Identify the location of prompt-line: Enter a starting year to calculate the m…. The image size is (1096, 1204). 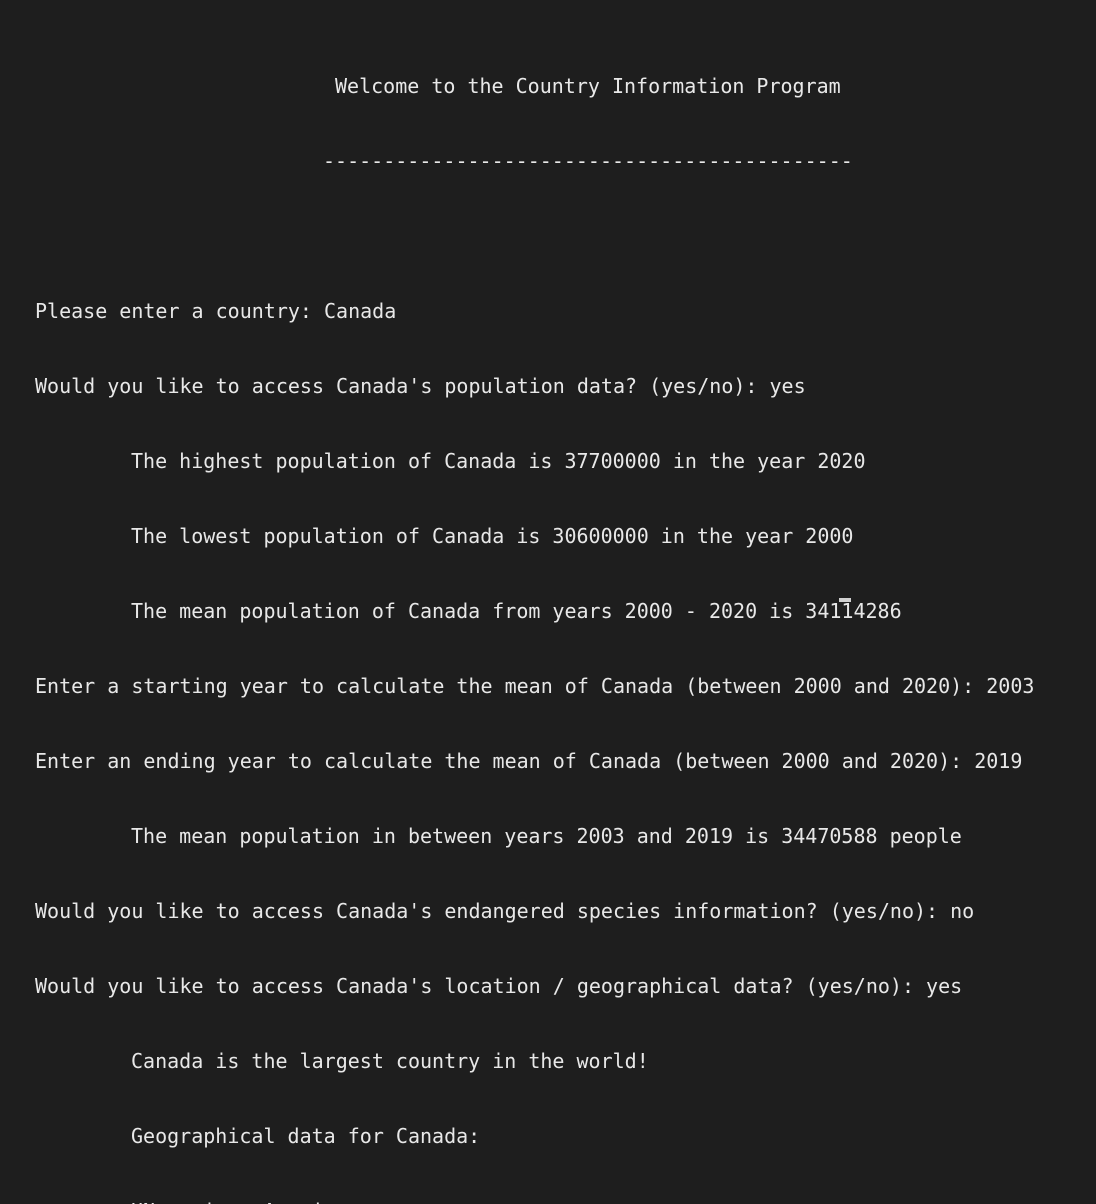
(535, 686).